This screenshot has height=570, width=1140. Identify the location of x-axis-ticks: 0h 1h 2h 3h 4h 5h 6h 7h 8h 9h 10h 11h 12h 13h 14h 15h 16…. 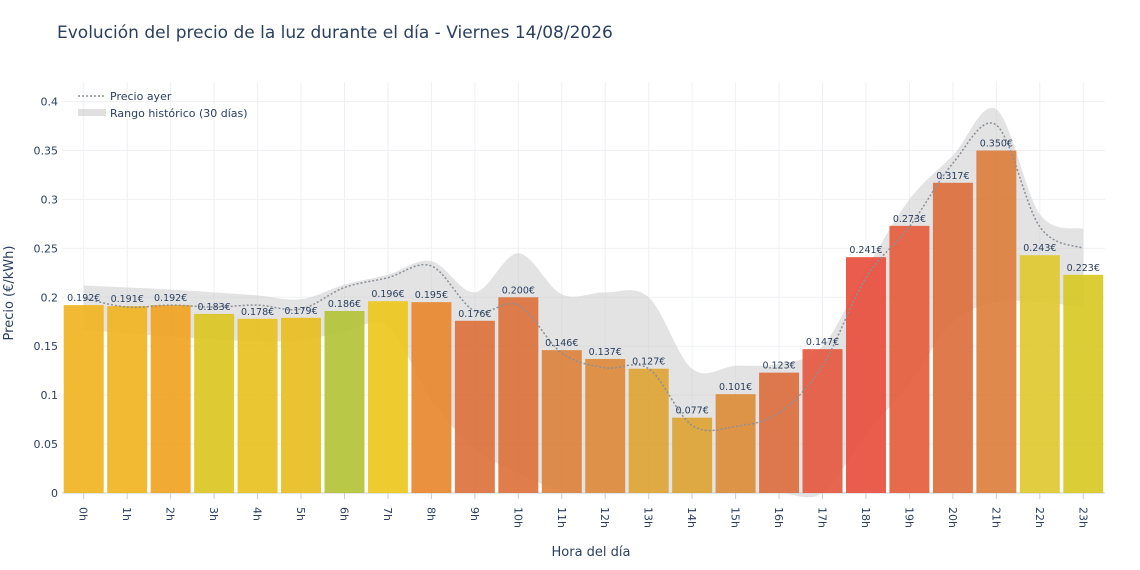
(583, 510).